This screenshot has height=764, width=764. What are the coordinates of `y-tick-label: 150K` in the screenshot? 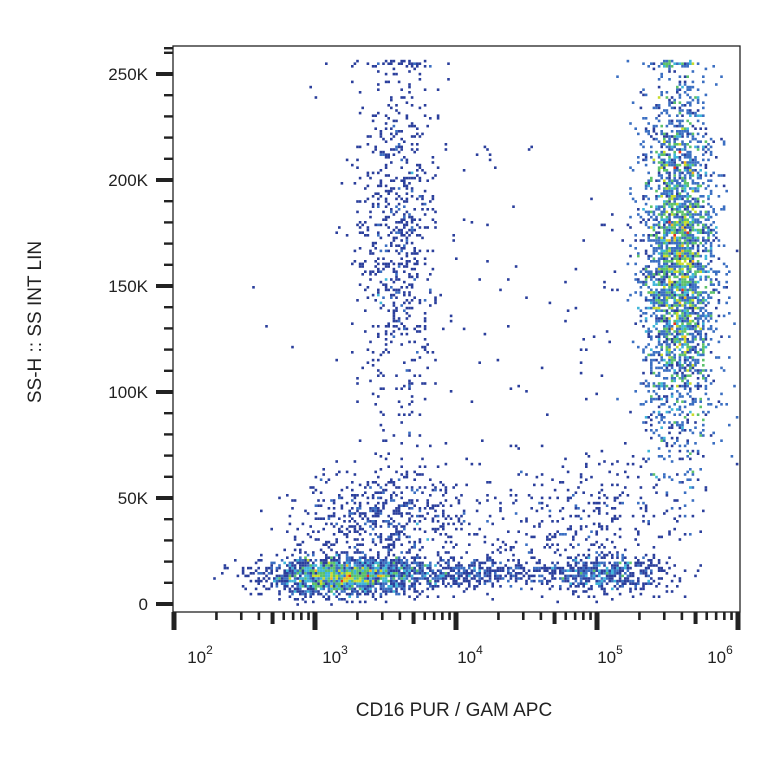 It's located at (128, 286).